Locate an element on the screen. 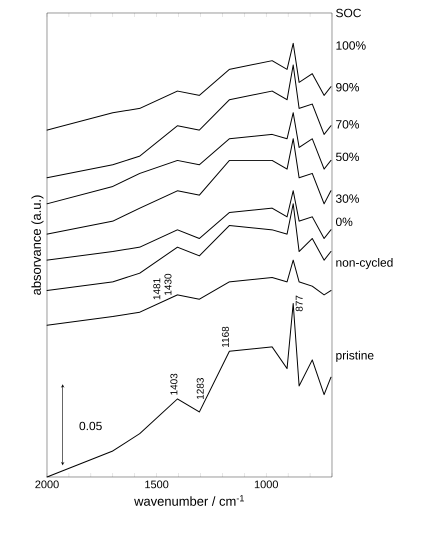  text: 100% is located at coordinates (351, 45).